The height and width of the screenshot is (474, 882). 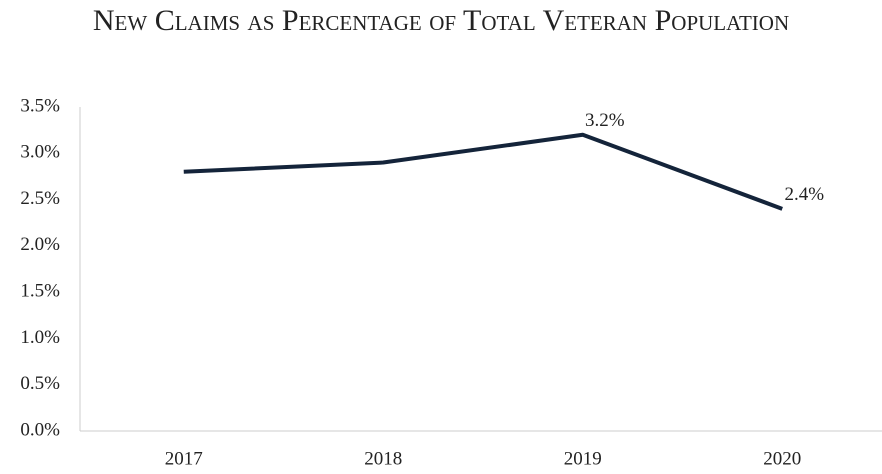 I want to click on x-tick-label: 2018, so click(x=383, y=458).